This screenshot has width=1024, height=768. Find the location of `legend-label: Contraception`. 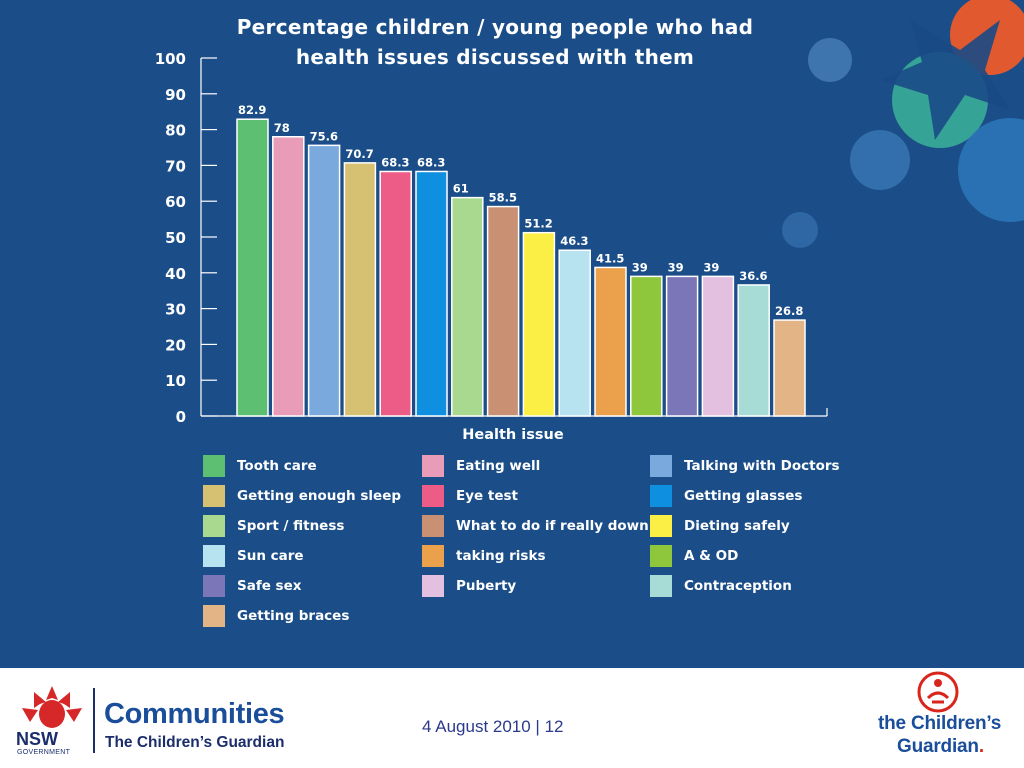

legend-label: Contraception is located at coordinates (738, 586).